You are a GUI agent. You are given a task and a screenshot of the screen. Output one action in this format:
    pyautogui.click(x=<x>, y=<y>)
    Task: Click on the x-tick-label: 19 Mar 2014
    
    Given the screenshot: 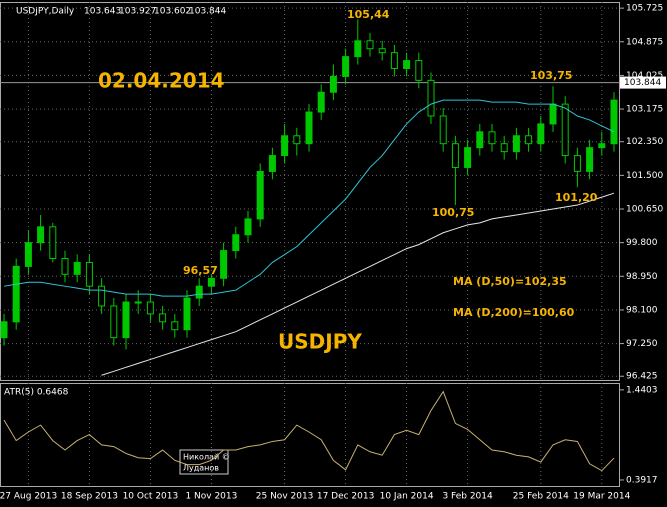 What is the action you would take?
    pyautogui.click(x=601, y=497)
    